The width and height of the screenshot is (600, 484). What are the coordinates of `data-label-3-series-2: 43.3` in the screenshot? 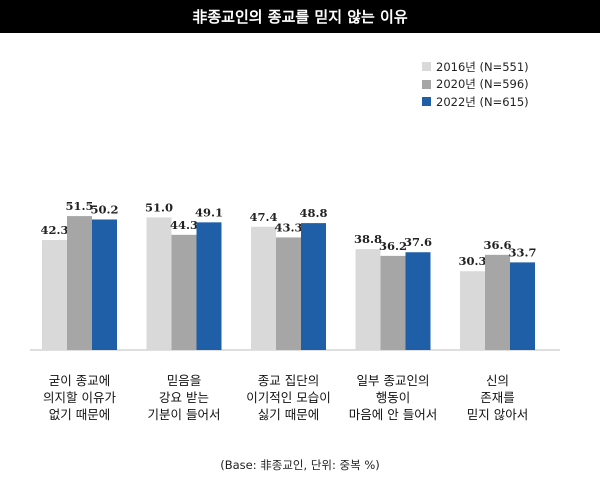 It's located at (288, 227).